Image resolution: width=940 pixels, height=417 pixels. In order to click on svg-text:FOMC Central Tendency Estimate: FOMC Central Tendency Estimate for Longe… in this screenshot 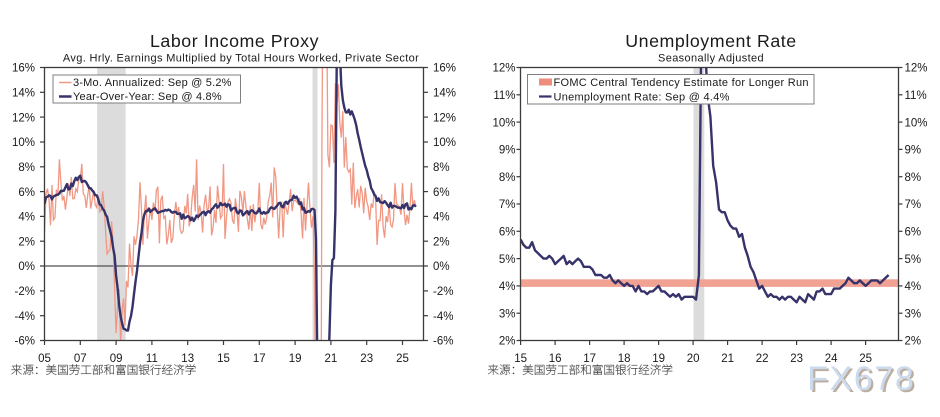, I will do `click(681, 83)`.